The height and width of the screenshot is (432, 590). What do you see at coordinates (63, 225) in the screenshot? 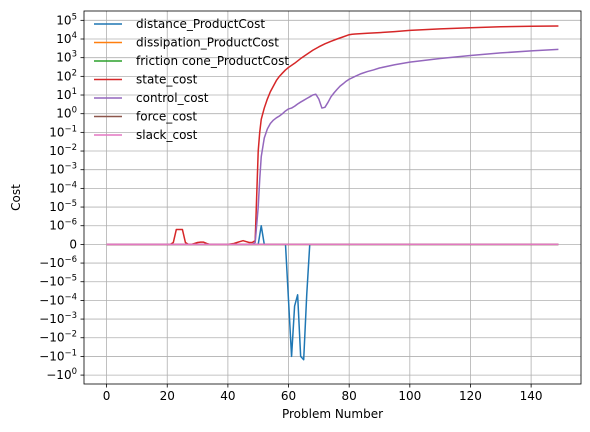
I see `y-tick-label: 10⁻⁶` at bounding box center [63, 225].